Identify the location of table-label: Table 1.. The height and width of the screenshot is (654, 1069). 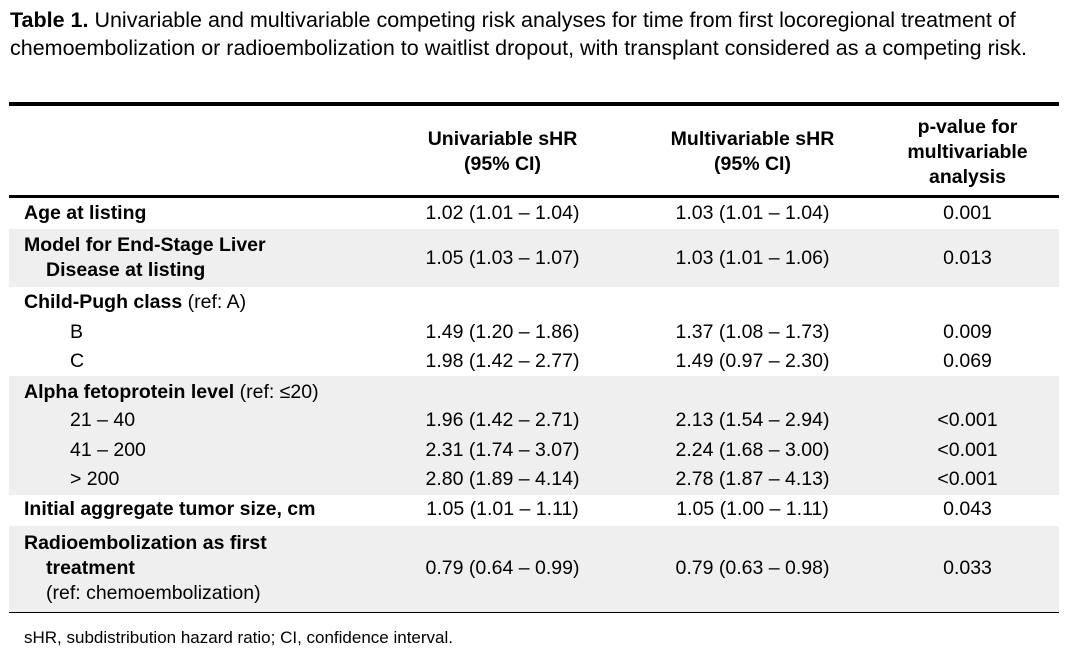
(49, 20).